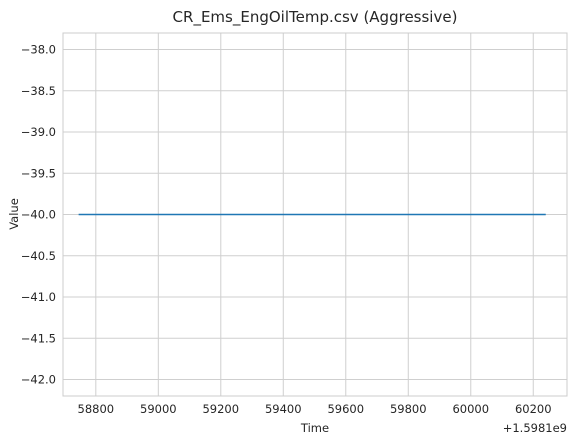 The image size is (573, 444). I want to click on x-tick-label: 59600, so click(345, 409).